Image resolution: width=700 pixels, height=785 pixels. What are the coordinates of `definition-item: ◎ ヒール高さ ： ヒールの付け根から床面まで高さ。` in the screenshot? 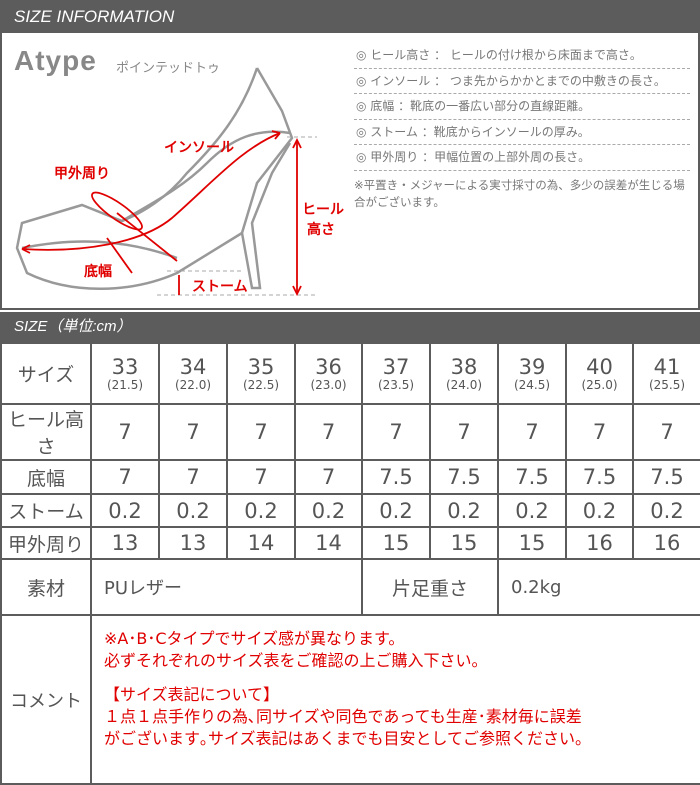 It's located at (522, 56).